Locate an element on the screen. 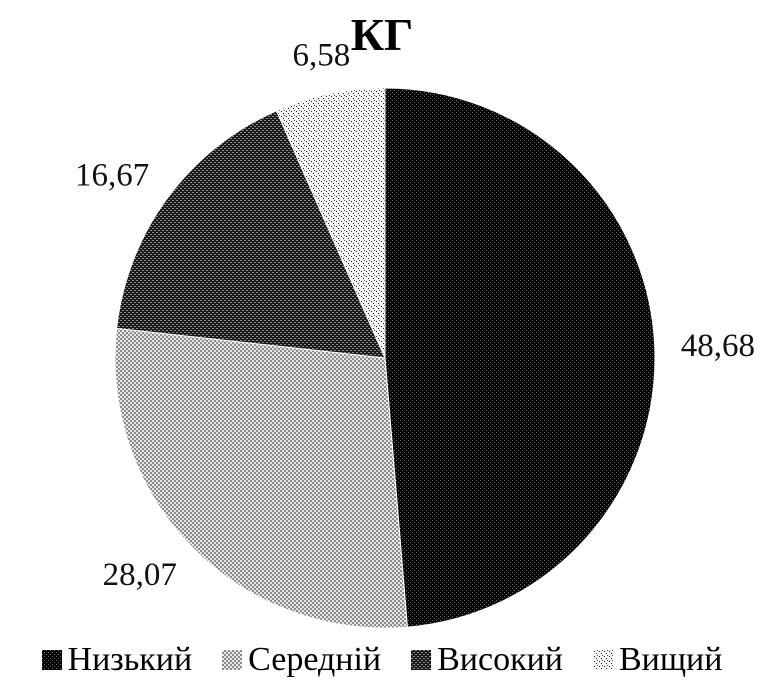 This screenshot has height=681, width=764. legend-label: Високий is located at coordinates (500, 659).